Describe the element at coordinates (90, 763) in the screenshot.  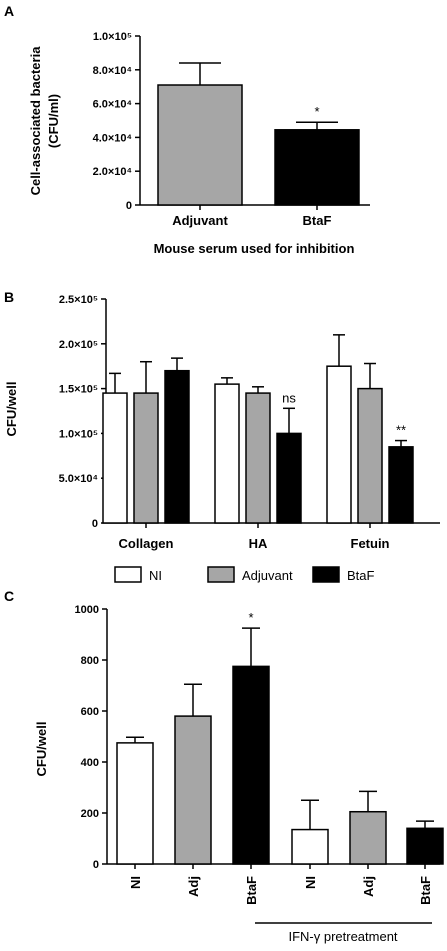
I see `panel-c-y-tick-label: 400` at that location.